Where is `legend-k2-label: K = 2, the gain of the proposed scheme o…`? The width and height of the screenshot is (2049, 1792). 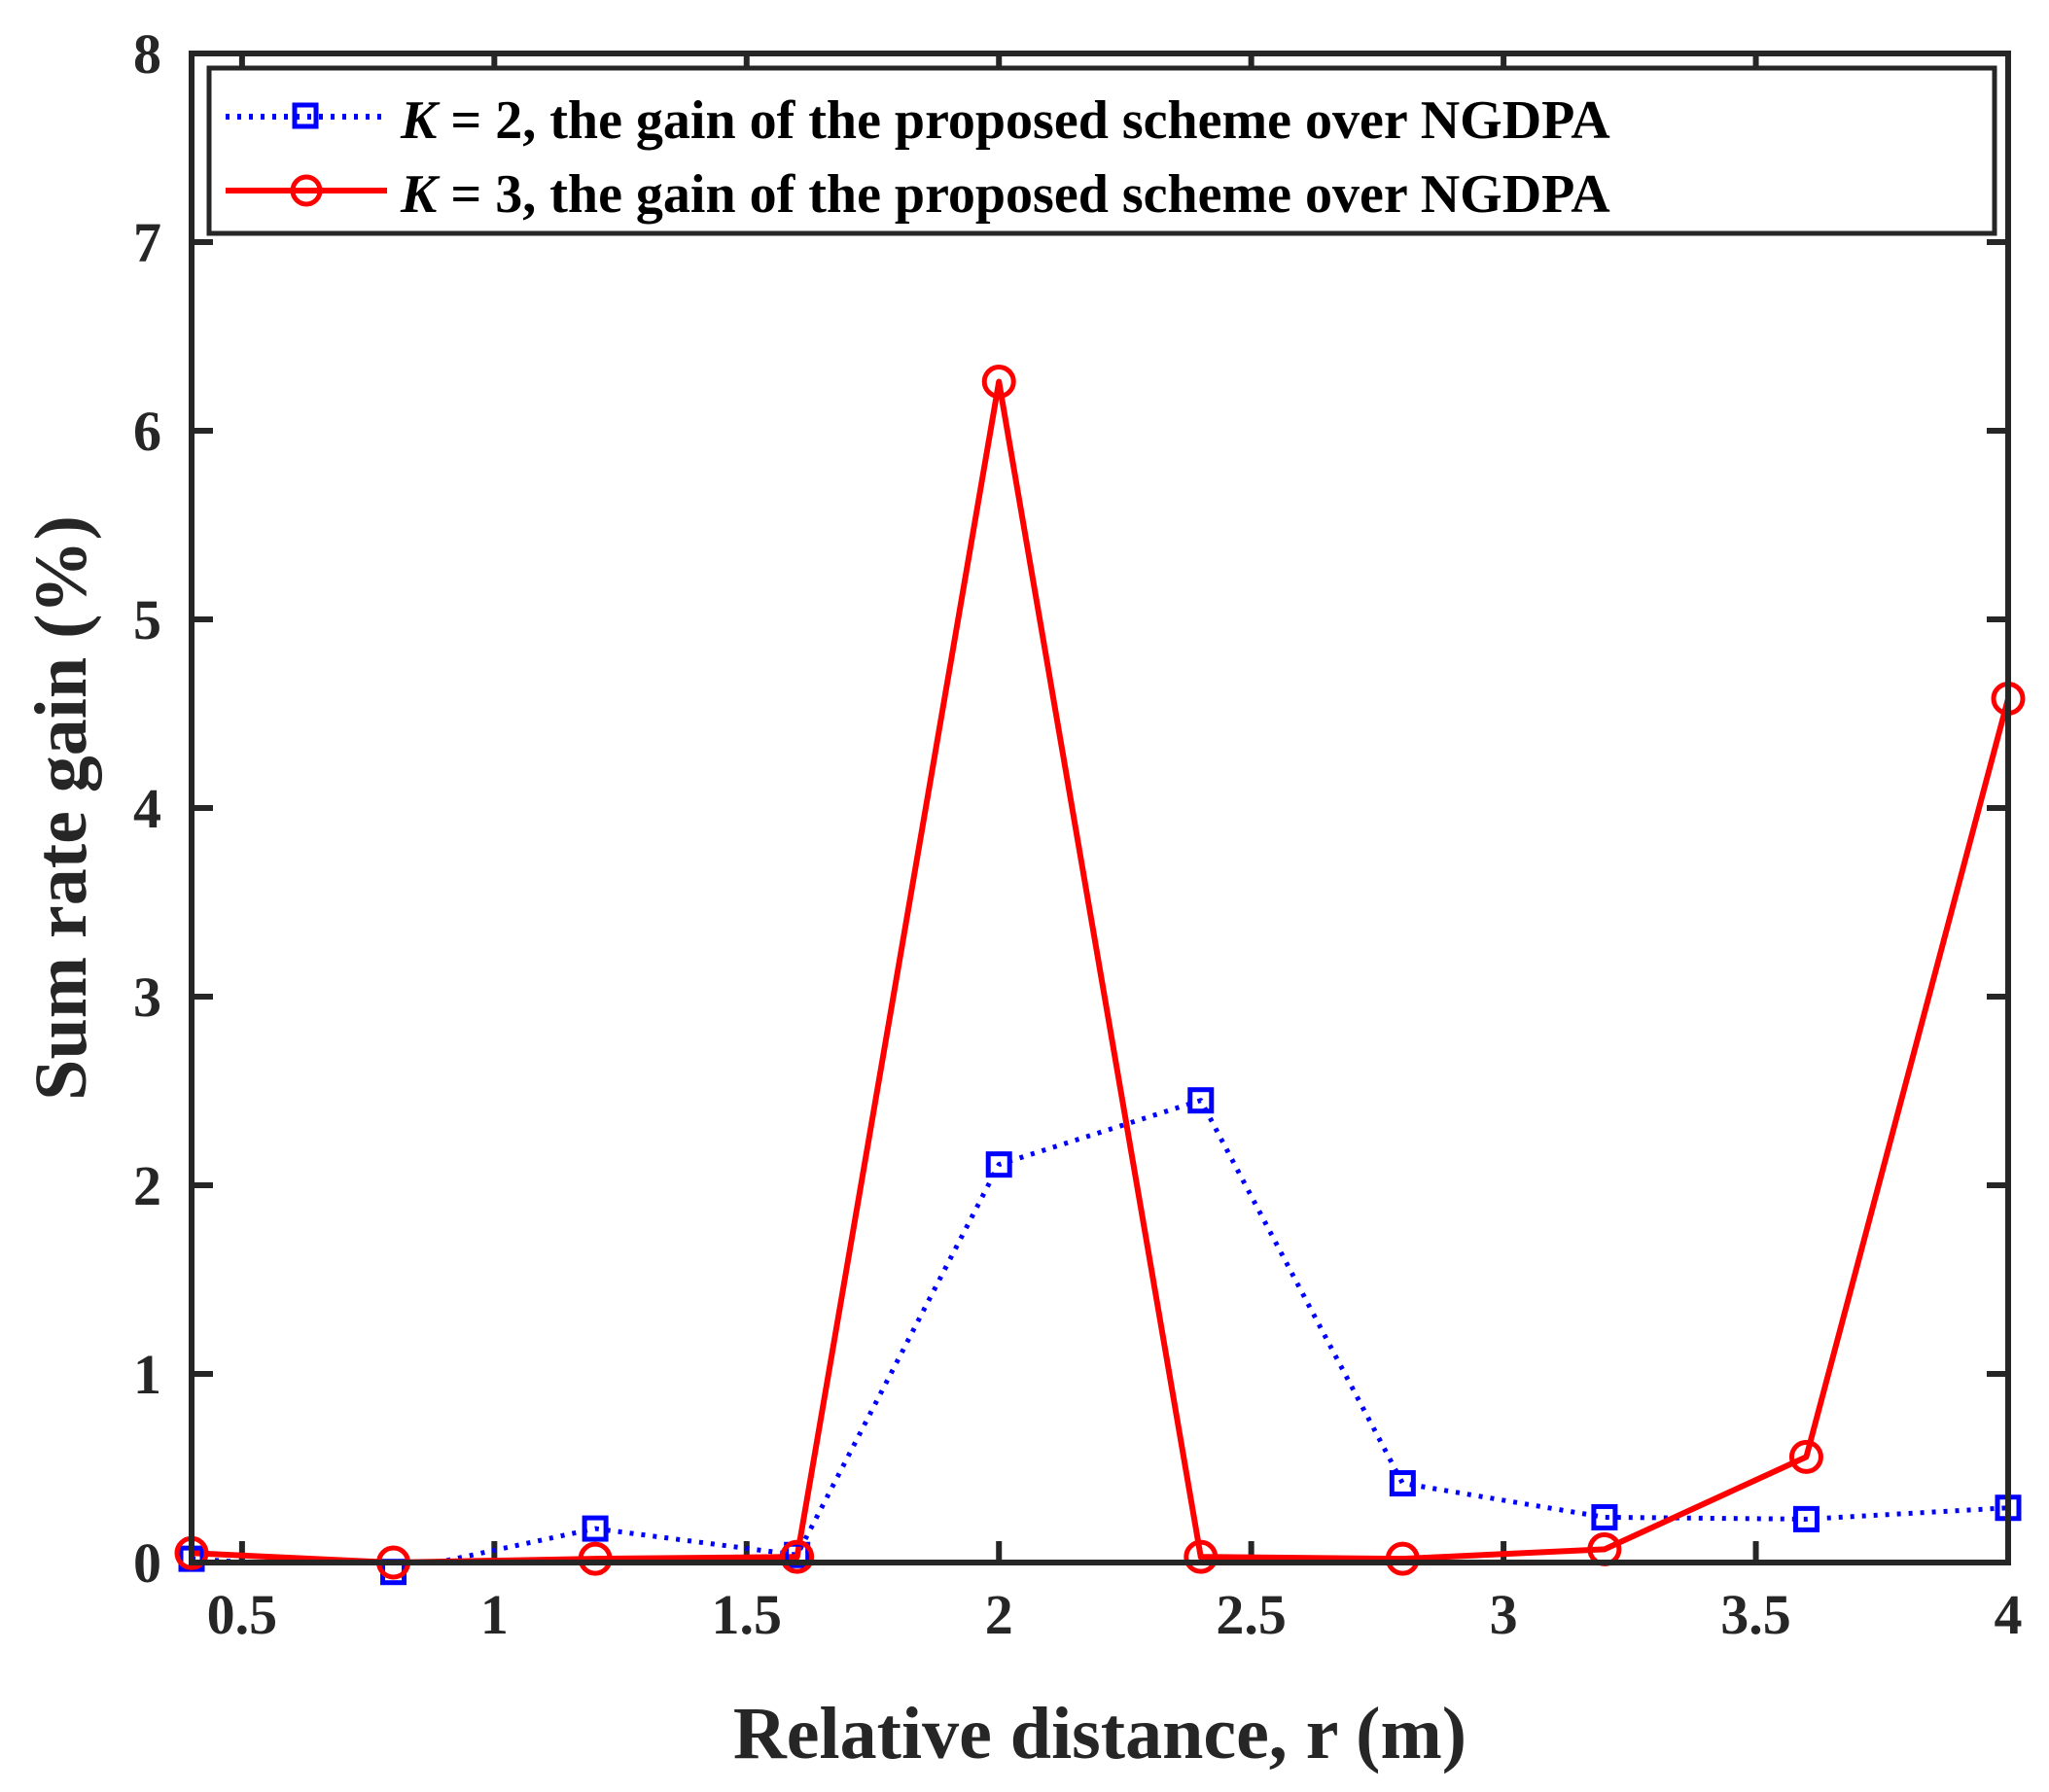 legend-k2-label: K = 2, the gain of the proposed scheme o… is located at coordinates (1005, 120).